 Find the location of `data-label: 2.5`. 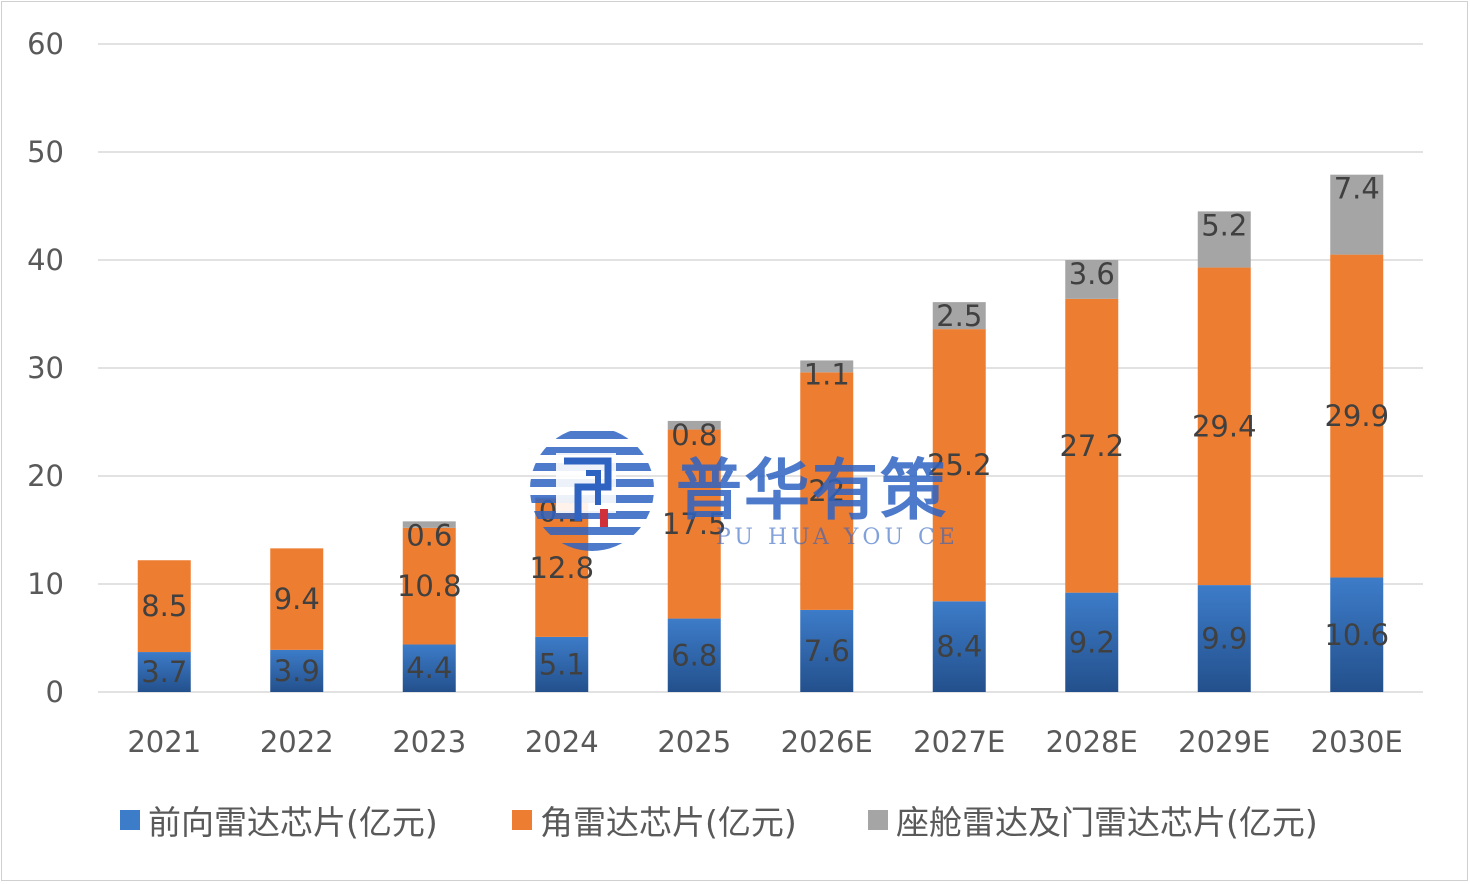

data-label: 2.5 is located at coordinates (959, 316).